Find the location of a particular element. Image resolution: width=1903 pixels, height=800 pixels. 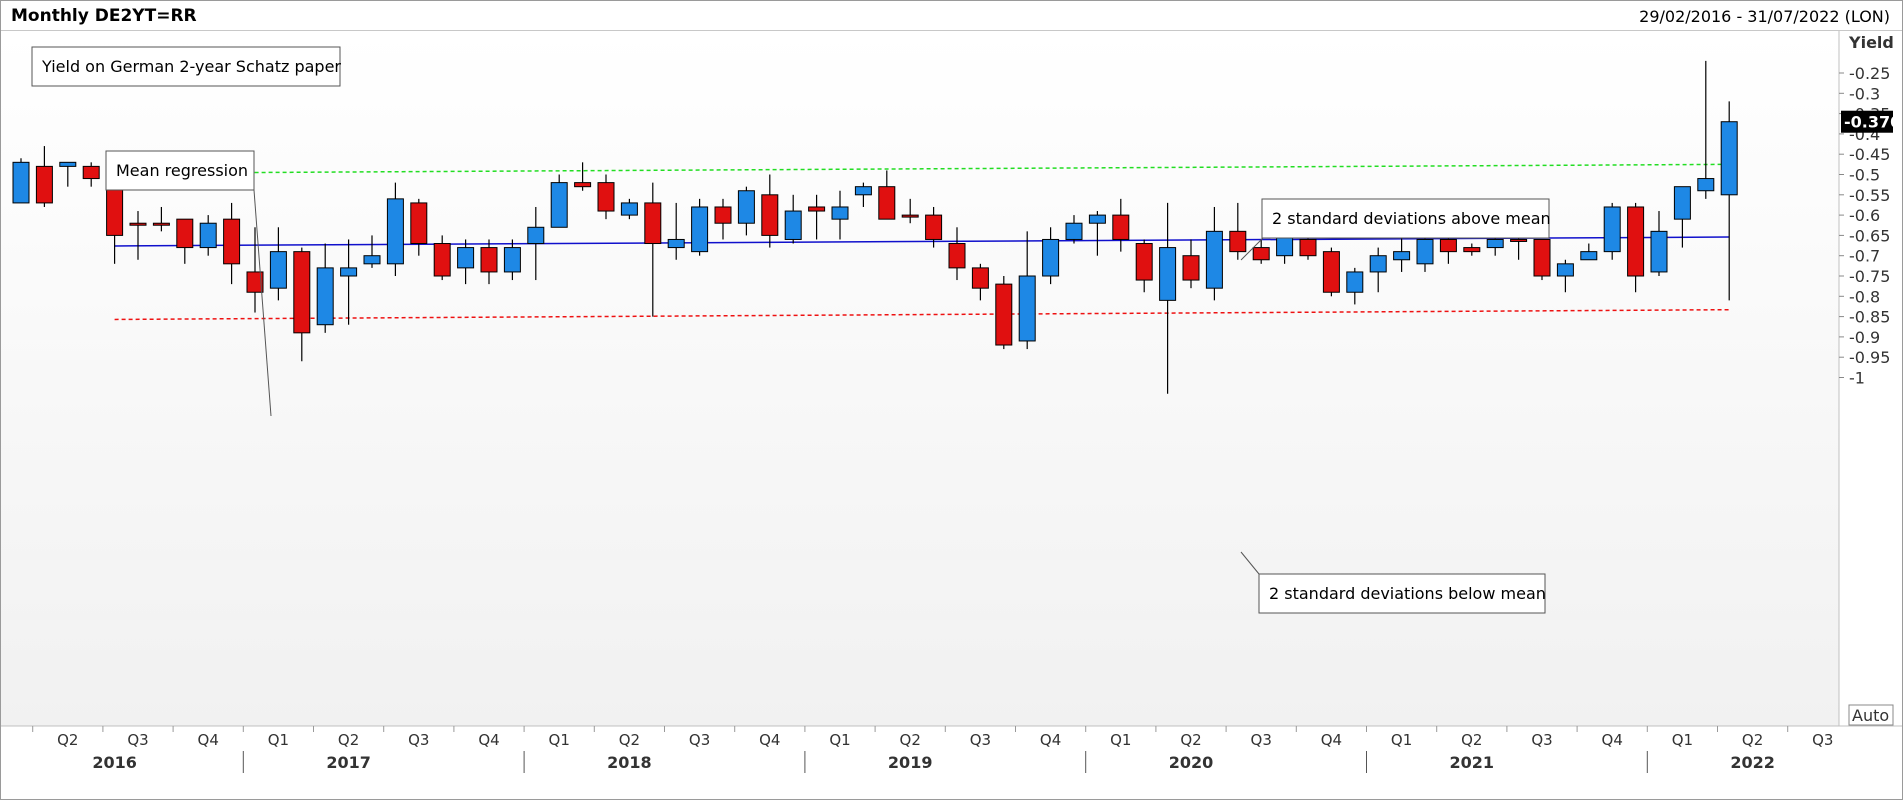

auto-scale-button-box is located at coordinates (1871, 715).